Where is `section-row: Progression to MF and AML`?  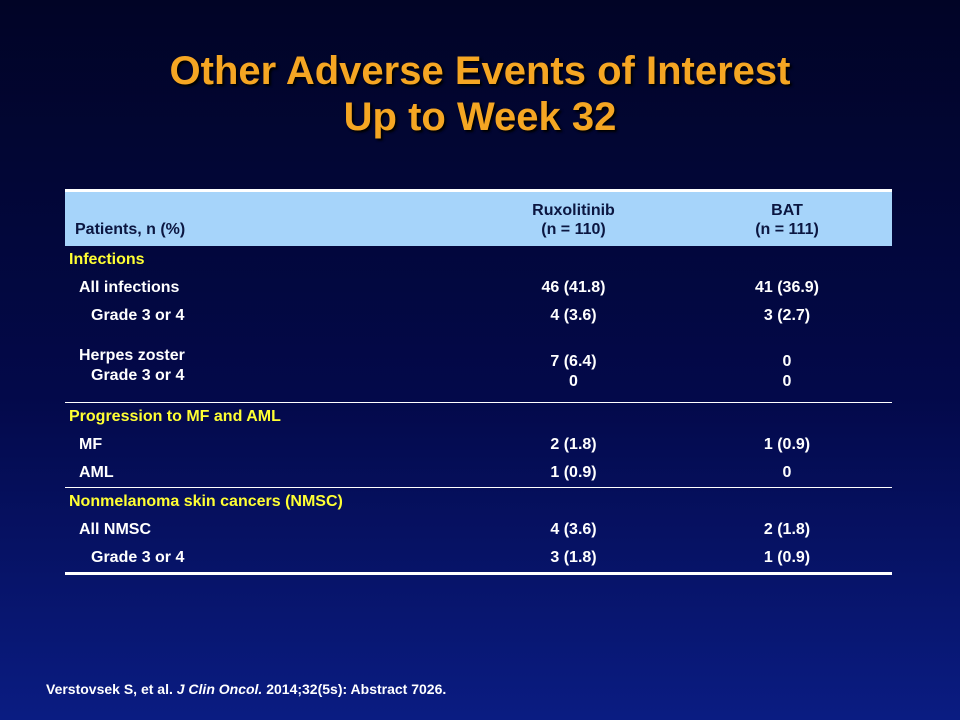 section-row: Progression to MF and AML is located at coordinates (478, 416).